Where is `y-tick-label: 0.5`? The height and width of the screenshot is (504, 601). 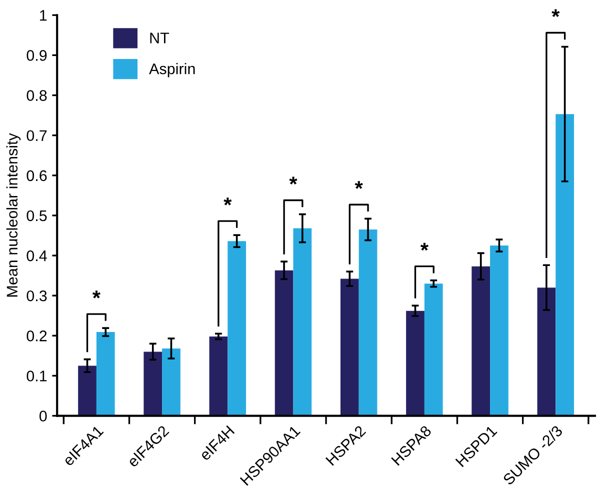 y-tick-label: 0.5 is located at coordinates (36, 216).